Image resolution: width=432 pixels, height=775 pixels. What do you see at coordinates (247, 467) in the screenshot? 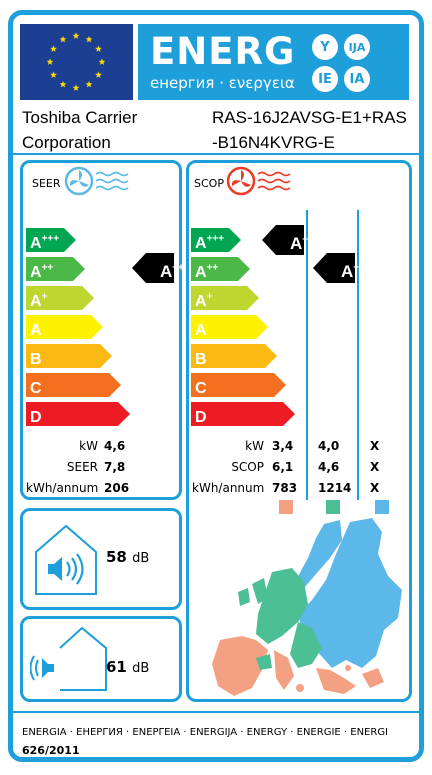
I see `row-label: SCOP` at bounding box center [247, 467].